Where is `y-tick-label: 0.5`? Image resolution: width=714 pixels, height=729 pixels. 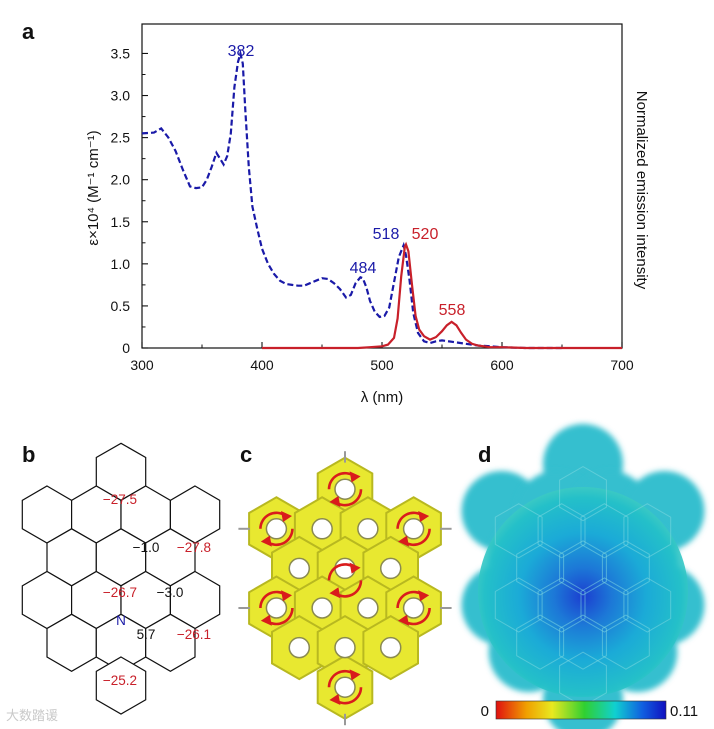 y-tick-label: 0.5 is located at coordinates (121, 306).